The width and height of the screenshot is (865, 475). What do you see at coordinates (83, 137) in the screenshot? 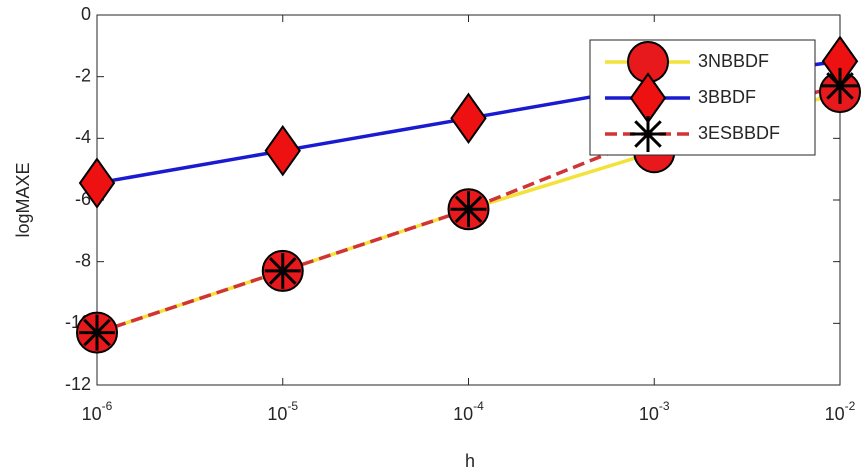
I see `y-tick-label: -4` at bounding box center [83, 137].